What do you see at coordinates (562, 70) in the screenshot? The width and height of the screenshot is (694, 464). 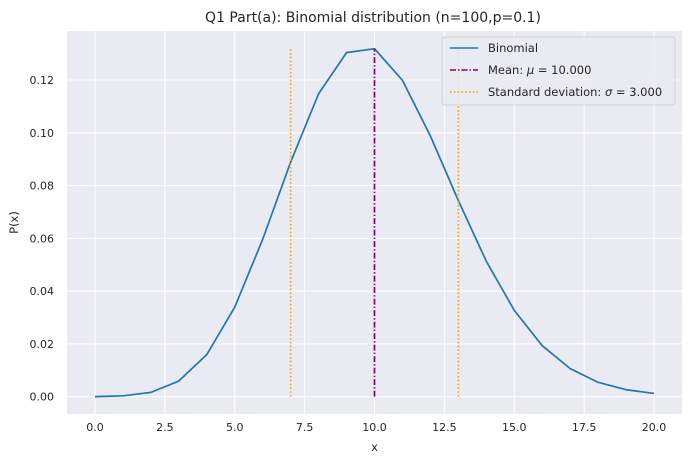 I see `legend-mean-suffix: = 10.000` at bounding box center [562, 70].